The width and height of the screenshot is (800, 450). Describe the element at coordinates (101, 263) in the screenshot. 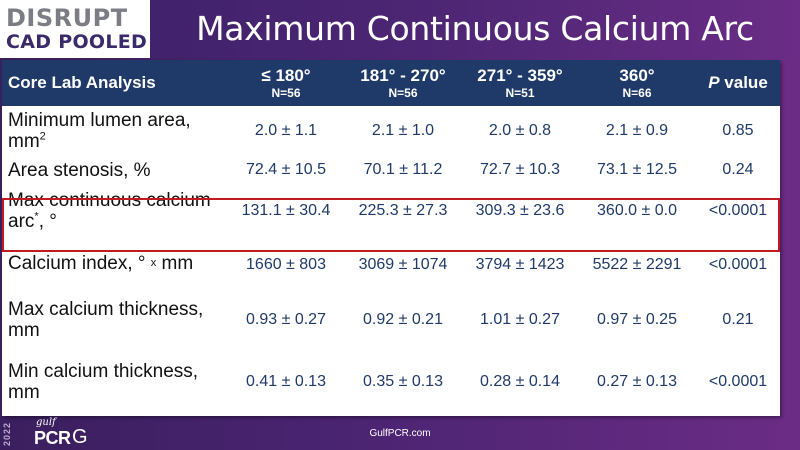

I see `row-label: Calcium index, ° x mm` at that location.